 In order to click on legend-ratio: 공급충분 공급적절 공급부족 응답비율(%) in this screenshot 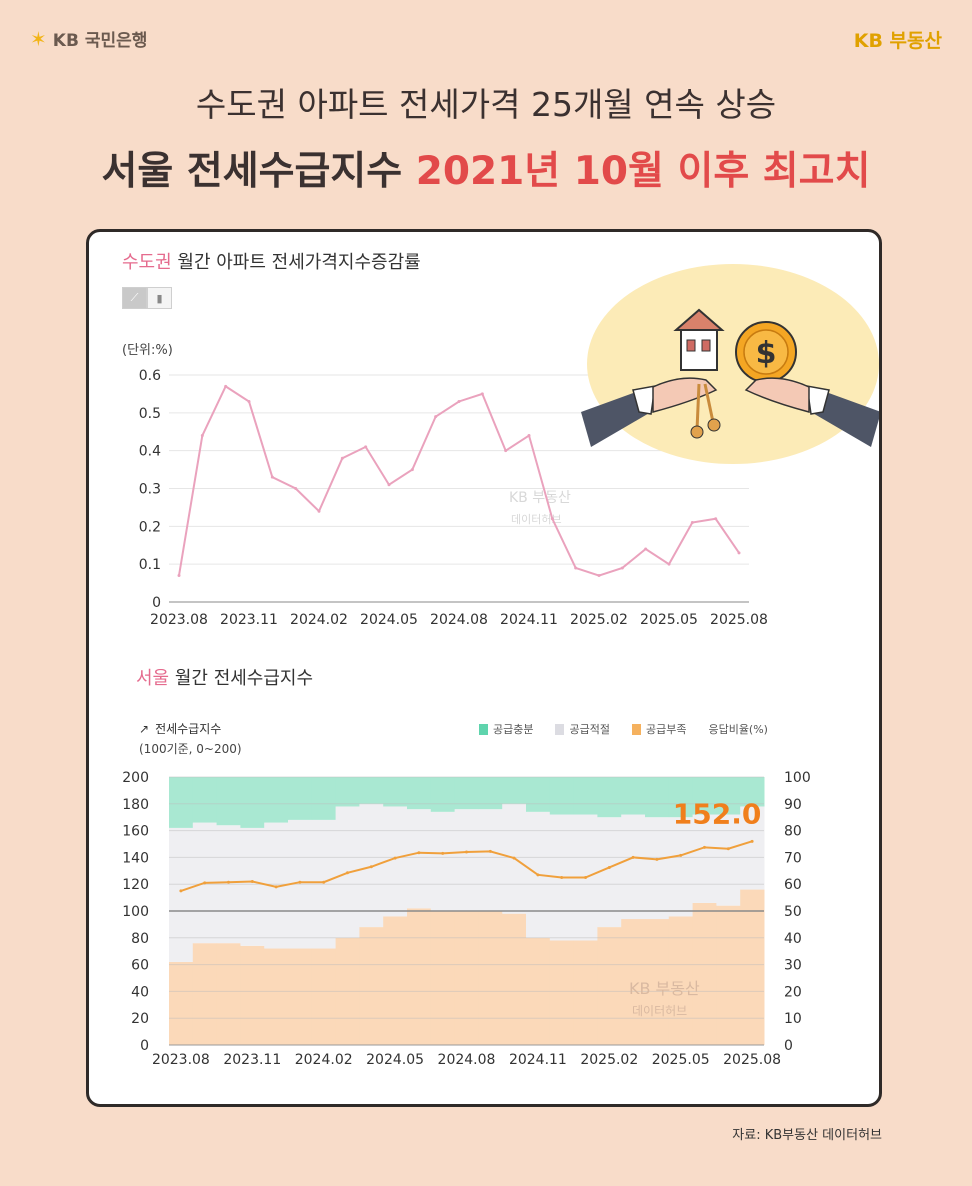, I will do `click(623, 729)`.